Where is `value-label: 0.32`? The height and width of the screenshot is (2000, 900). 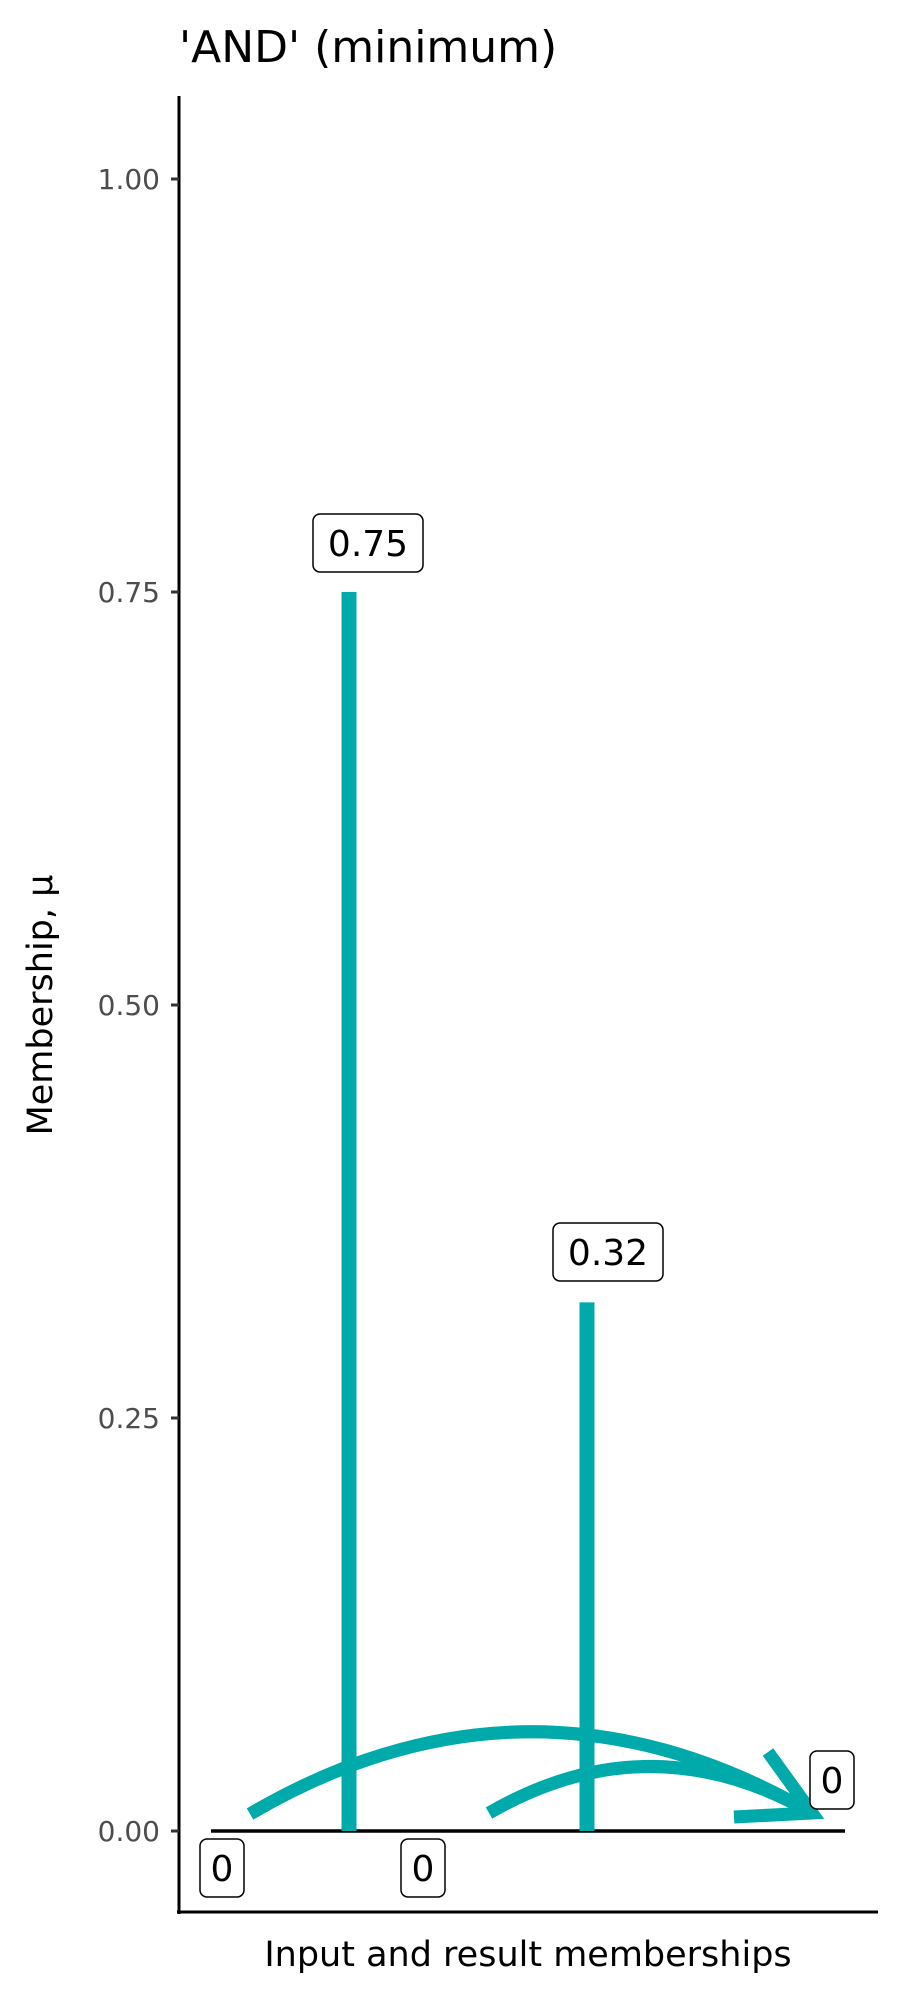
value-label: 0.32 is located at coordinates (608, 1252).